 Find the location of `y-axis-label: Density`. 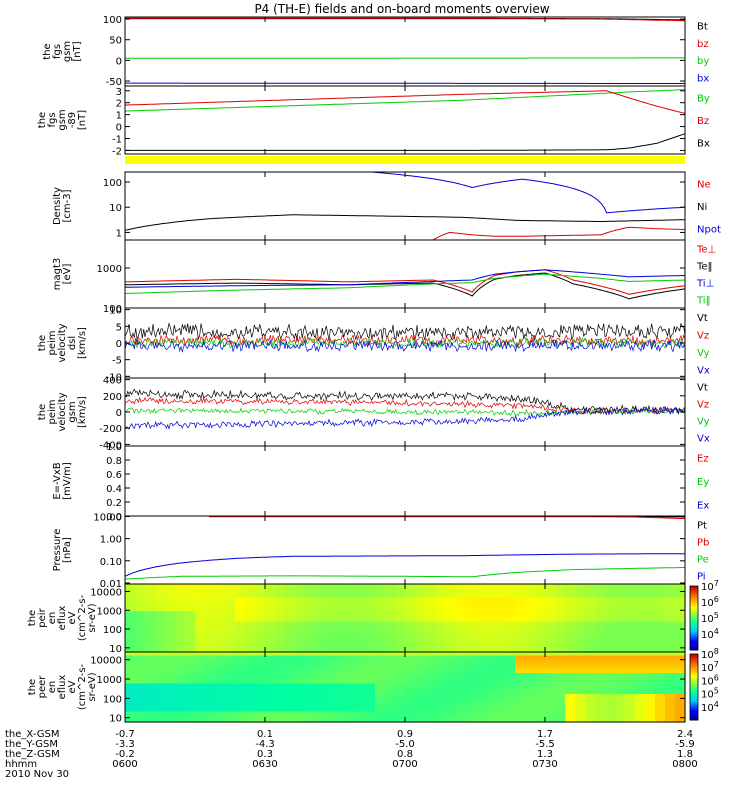

y-axis-label: Density is located at coordinates (57, 206).